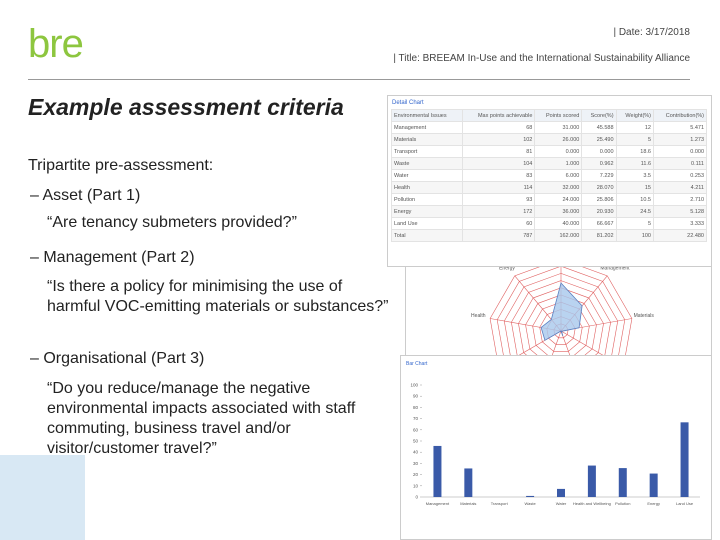 Image resolution: width=720 pixels, height=540 pixels. I want to click on cell: 3.5, so click(635, 175).